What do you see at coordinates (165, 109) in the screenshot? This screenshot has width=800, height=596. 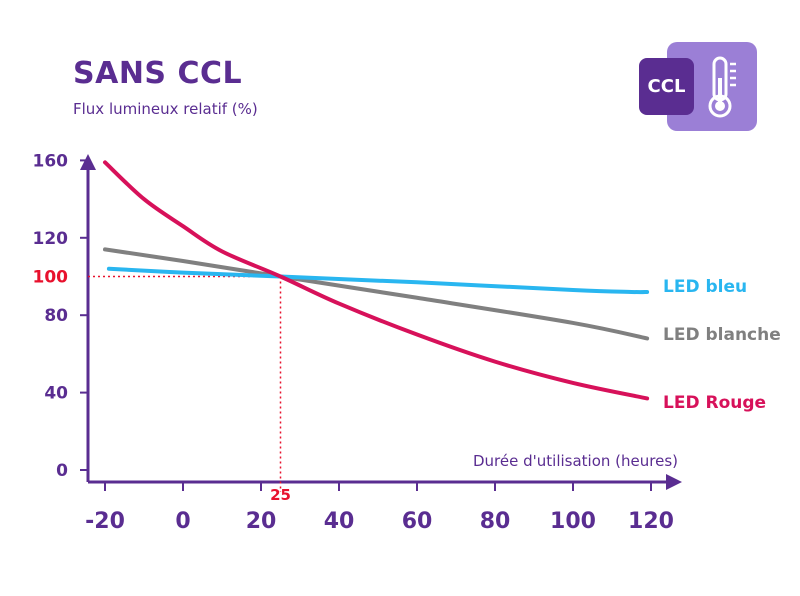 I see `y-axis-title: Flux lumineux relatif (%)` at bounding box center [165, 109].